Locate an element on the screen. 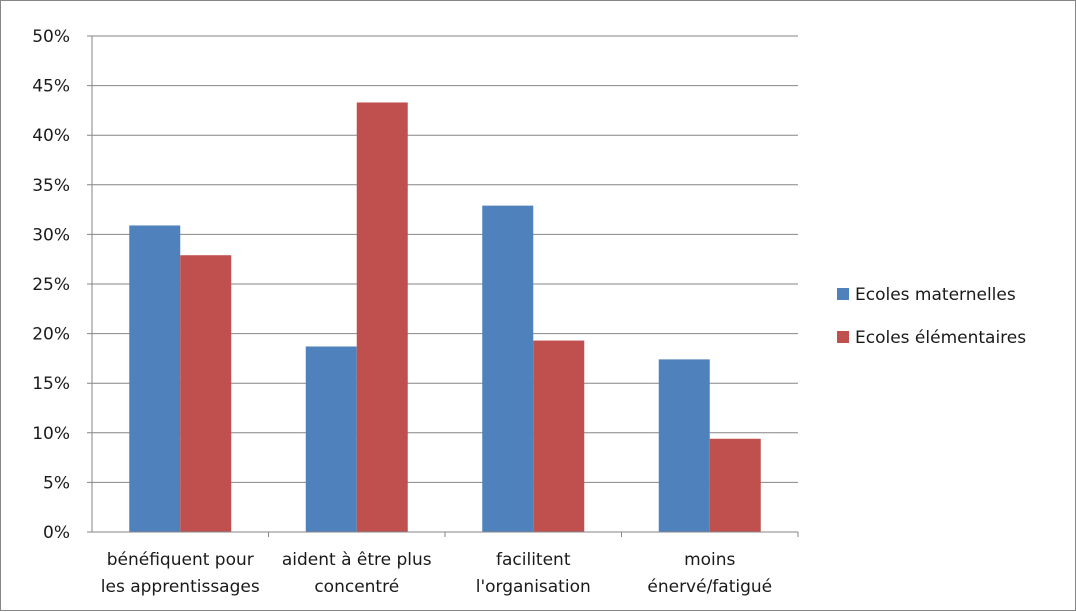 This screenshot has height=612, width=1076. legend-label: Ecoles maternelles is located at coordinates (935, 295).